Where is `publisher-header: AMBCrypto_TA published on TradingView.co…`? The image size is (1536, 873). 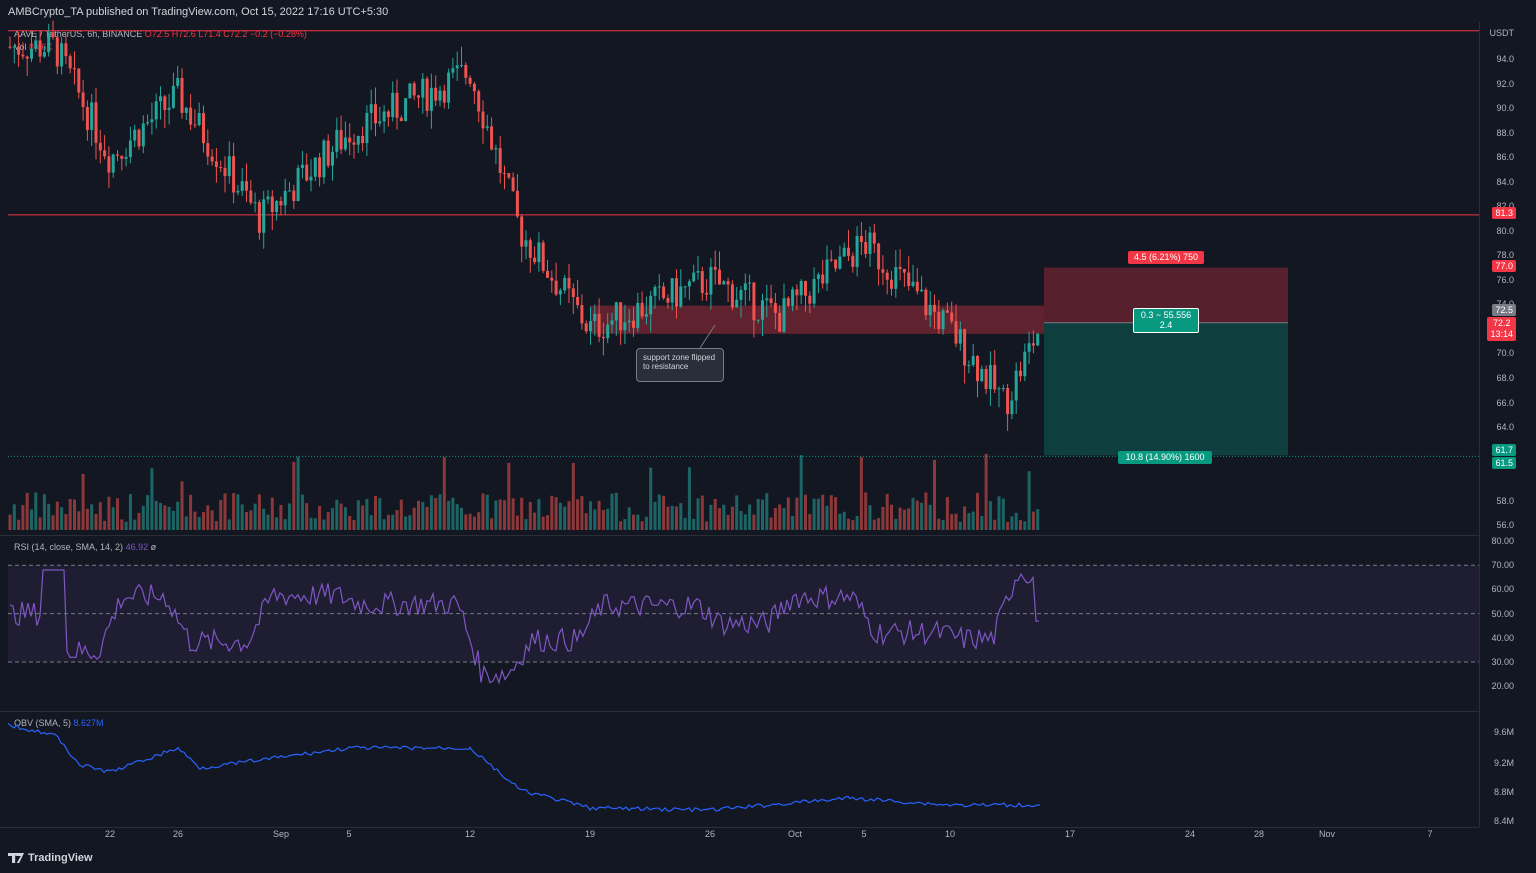
publisher-header: AMBCrypto_TA published on TradingView.co… is located at coordinates (198, 12).